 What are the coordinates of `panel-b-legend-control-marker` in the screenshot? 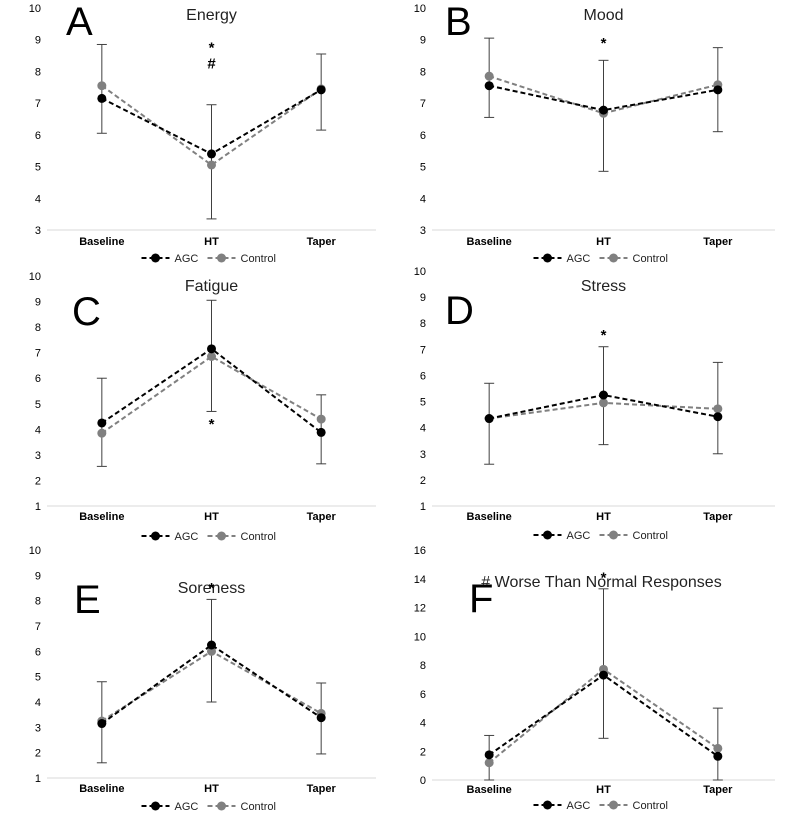 It's located at (613, 258).